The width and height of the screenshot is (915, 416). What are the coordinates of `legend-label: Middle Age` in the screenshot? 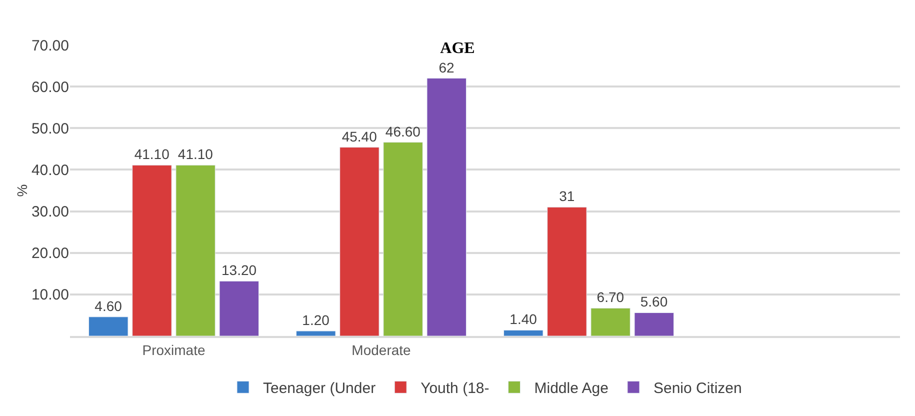 It's located at (571, 389).